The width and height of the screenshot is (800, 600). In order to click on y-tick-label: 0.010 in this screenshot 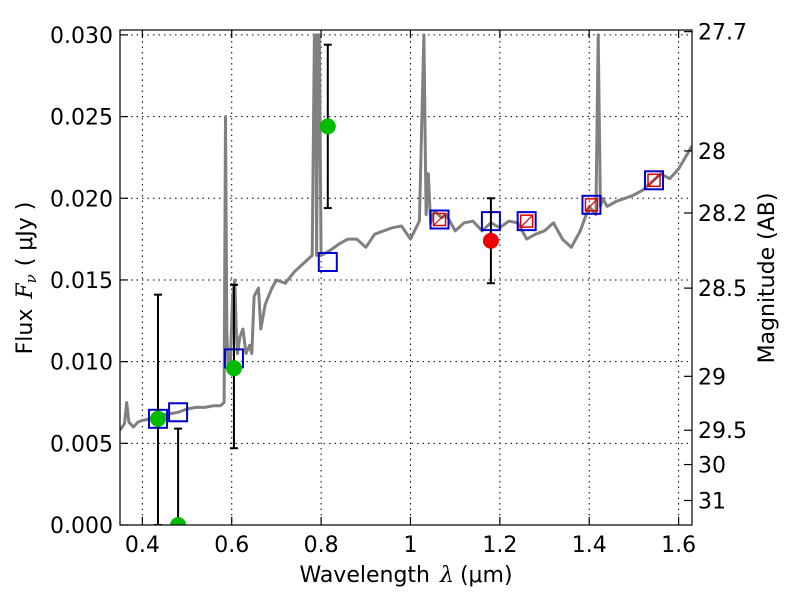, I will do `click(81, 363)`.